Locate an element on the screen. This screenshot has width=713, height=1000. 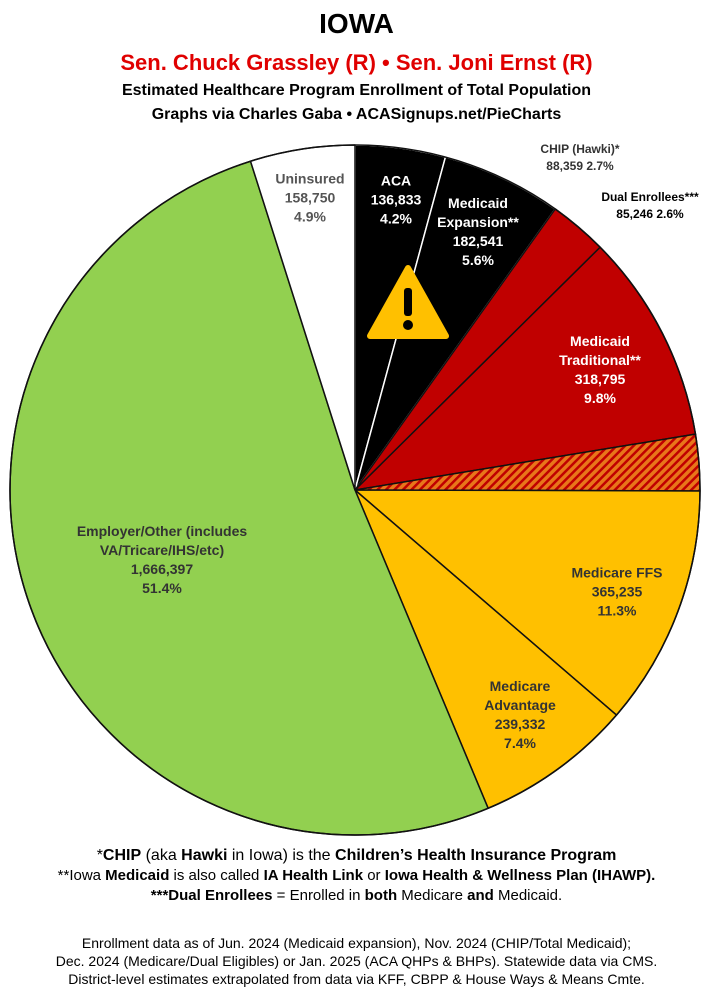
footnote-text: or is located at coordinates (374, 875).